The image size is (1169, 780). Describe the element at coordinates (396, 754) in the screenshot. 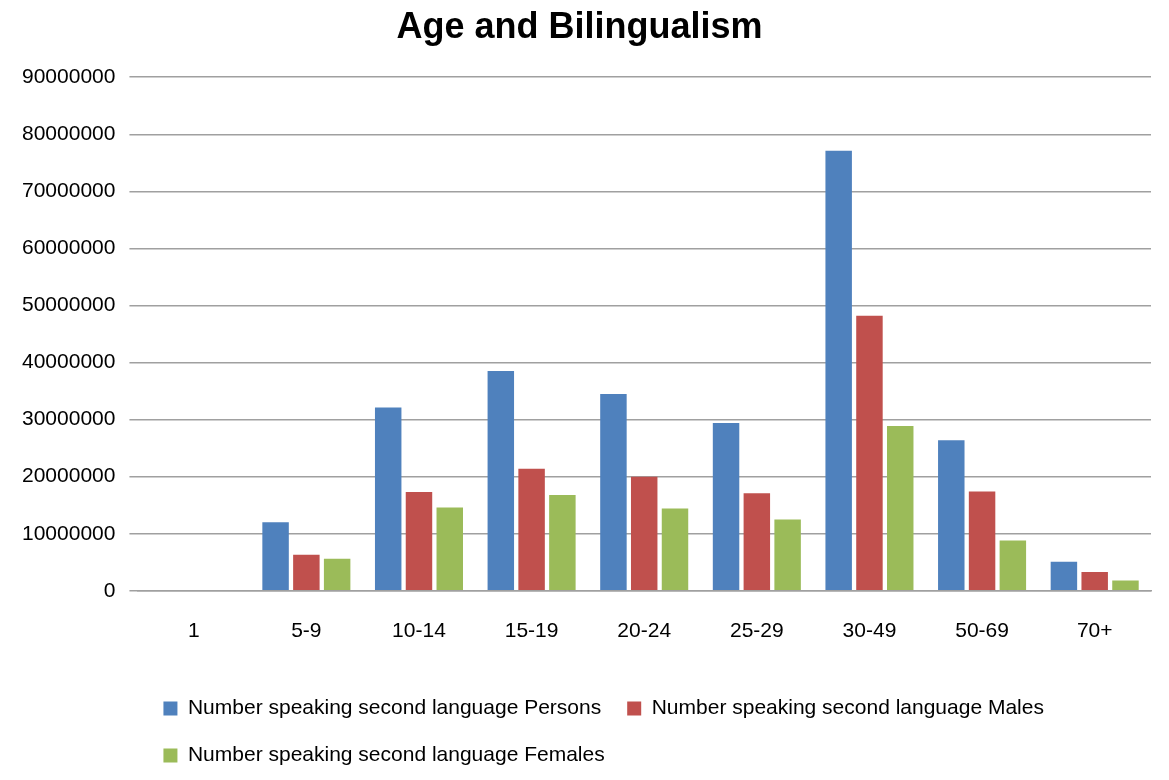

I see `legend-label: Number speaking second language Females` at that location.